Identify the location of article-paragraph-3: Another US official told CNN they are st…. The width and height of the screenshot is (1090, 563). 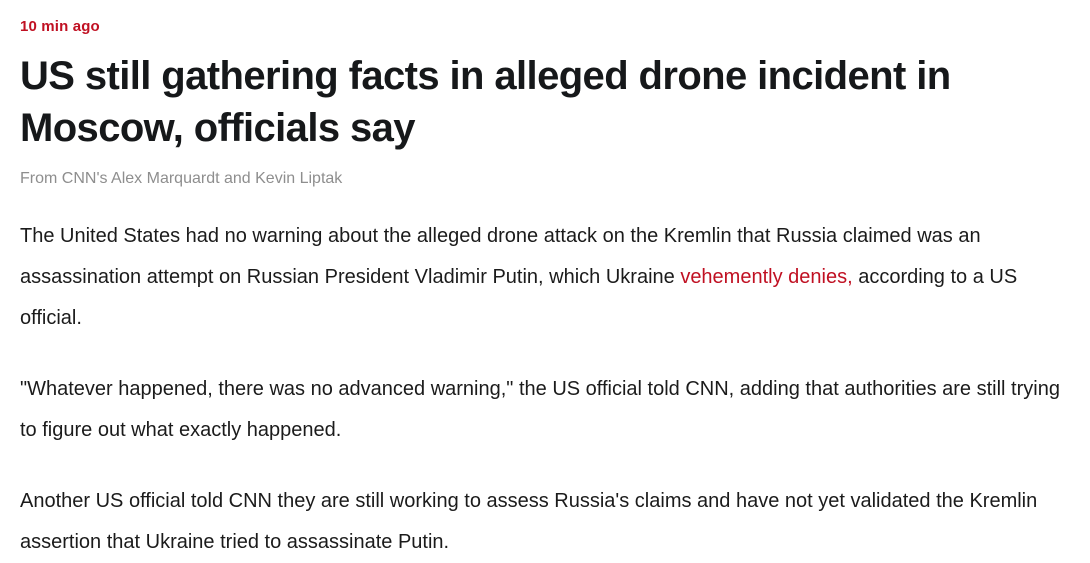
(529, 521).